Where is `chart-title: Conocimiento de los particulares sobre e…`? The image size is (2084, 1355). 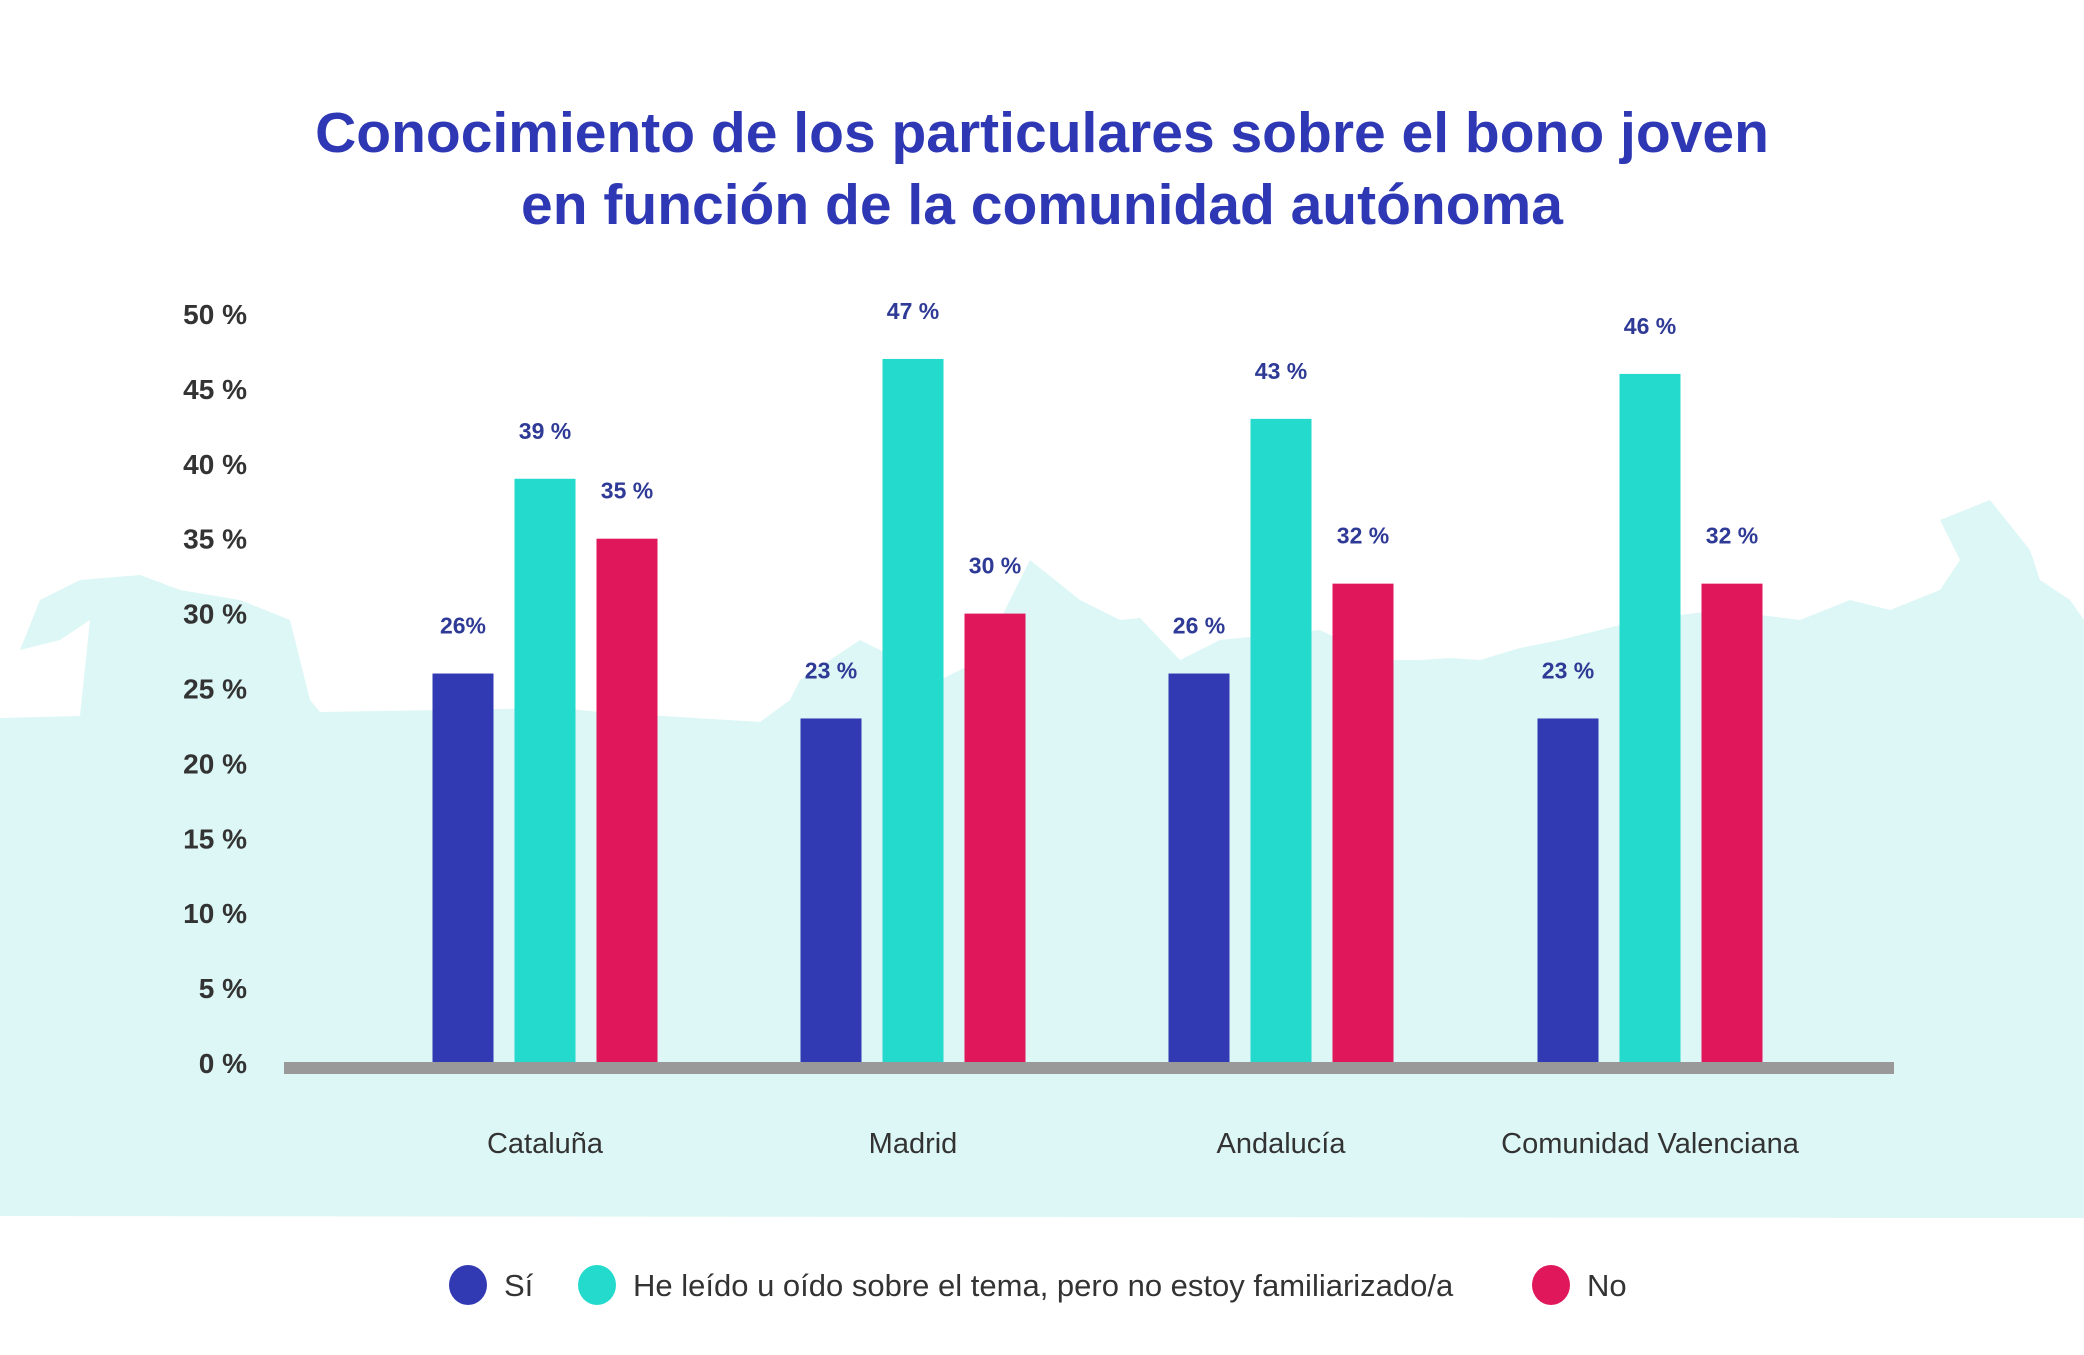 chart-title: Conocimiento de los particulares sobre e… is located at coordinates (1042, 169).